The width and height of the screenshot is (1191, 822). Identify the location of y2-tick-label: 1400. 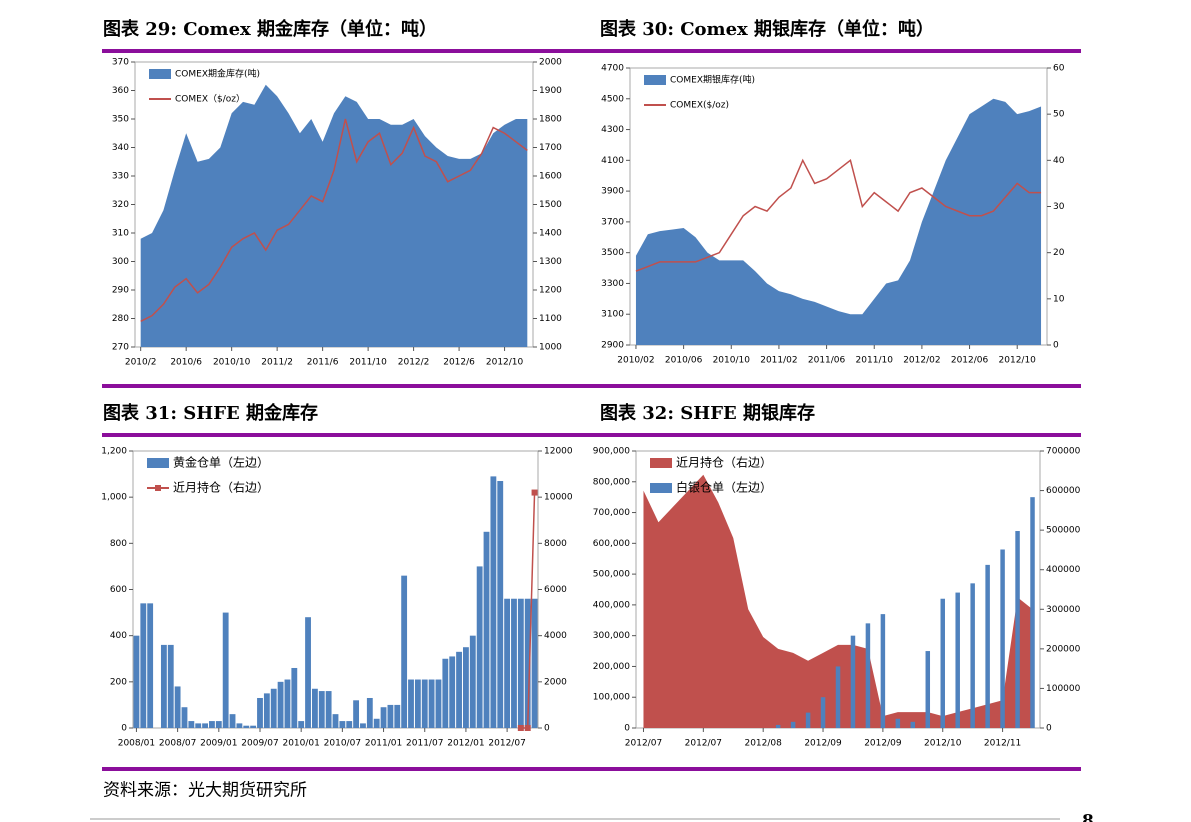
(550, 234).